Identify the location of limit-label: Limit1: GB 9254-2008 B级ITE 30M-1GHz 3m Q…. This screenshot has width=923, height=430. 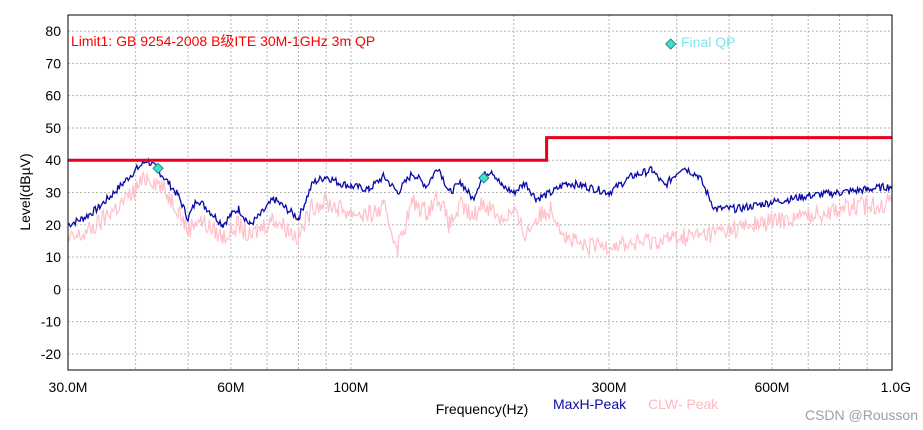
(223, 41).